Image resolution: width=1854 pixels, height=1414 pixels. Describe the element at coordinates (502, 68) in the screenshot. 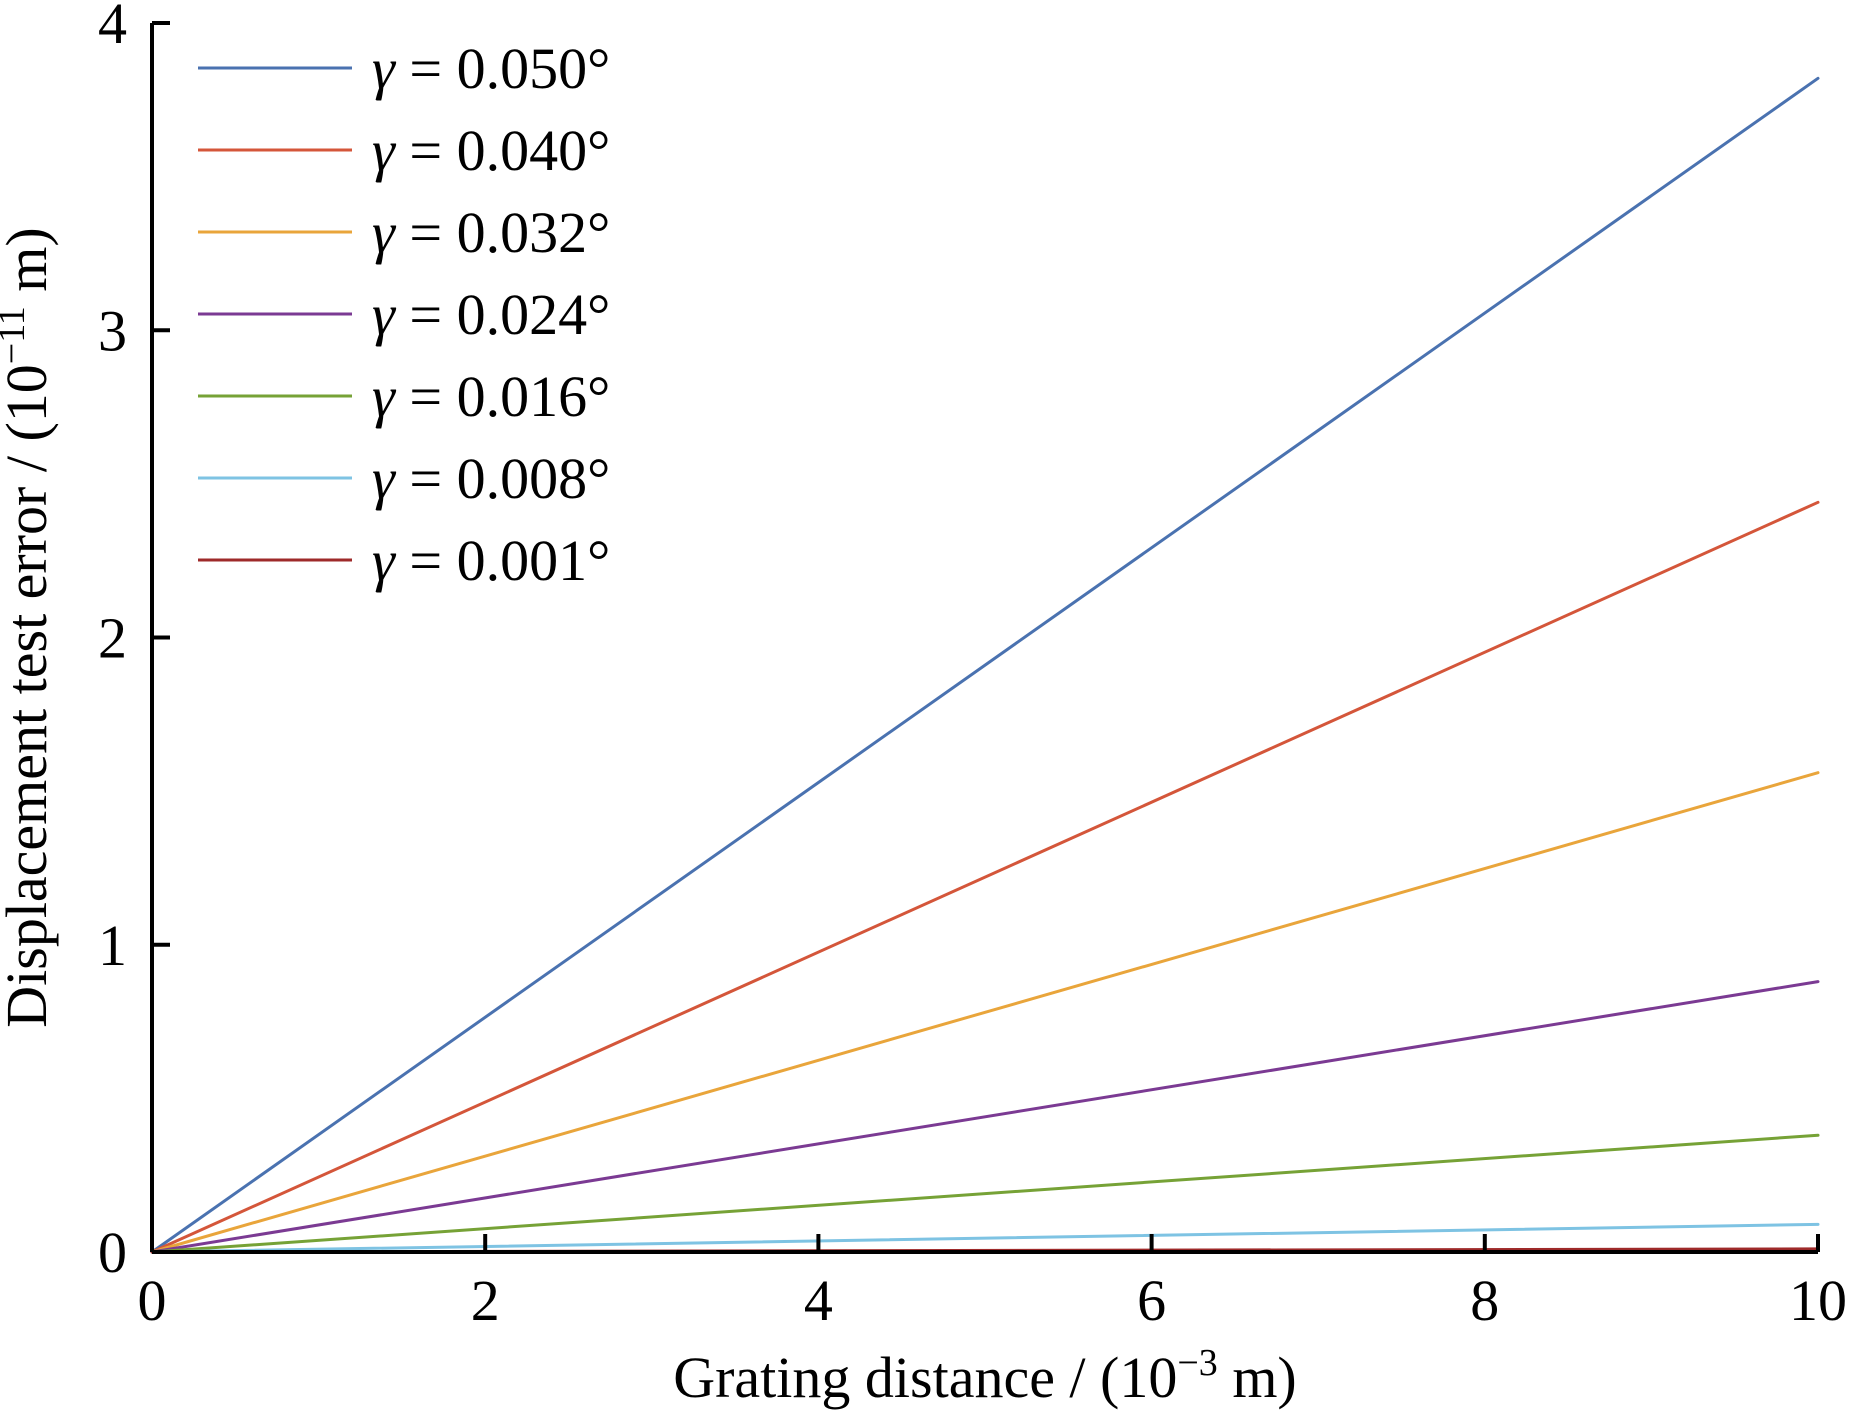

I see `legend-value: = 0.050°` at that location.